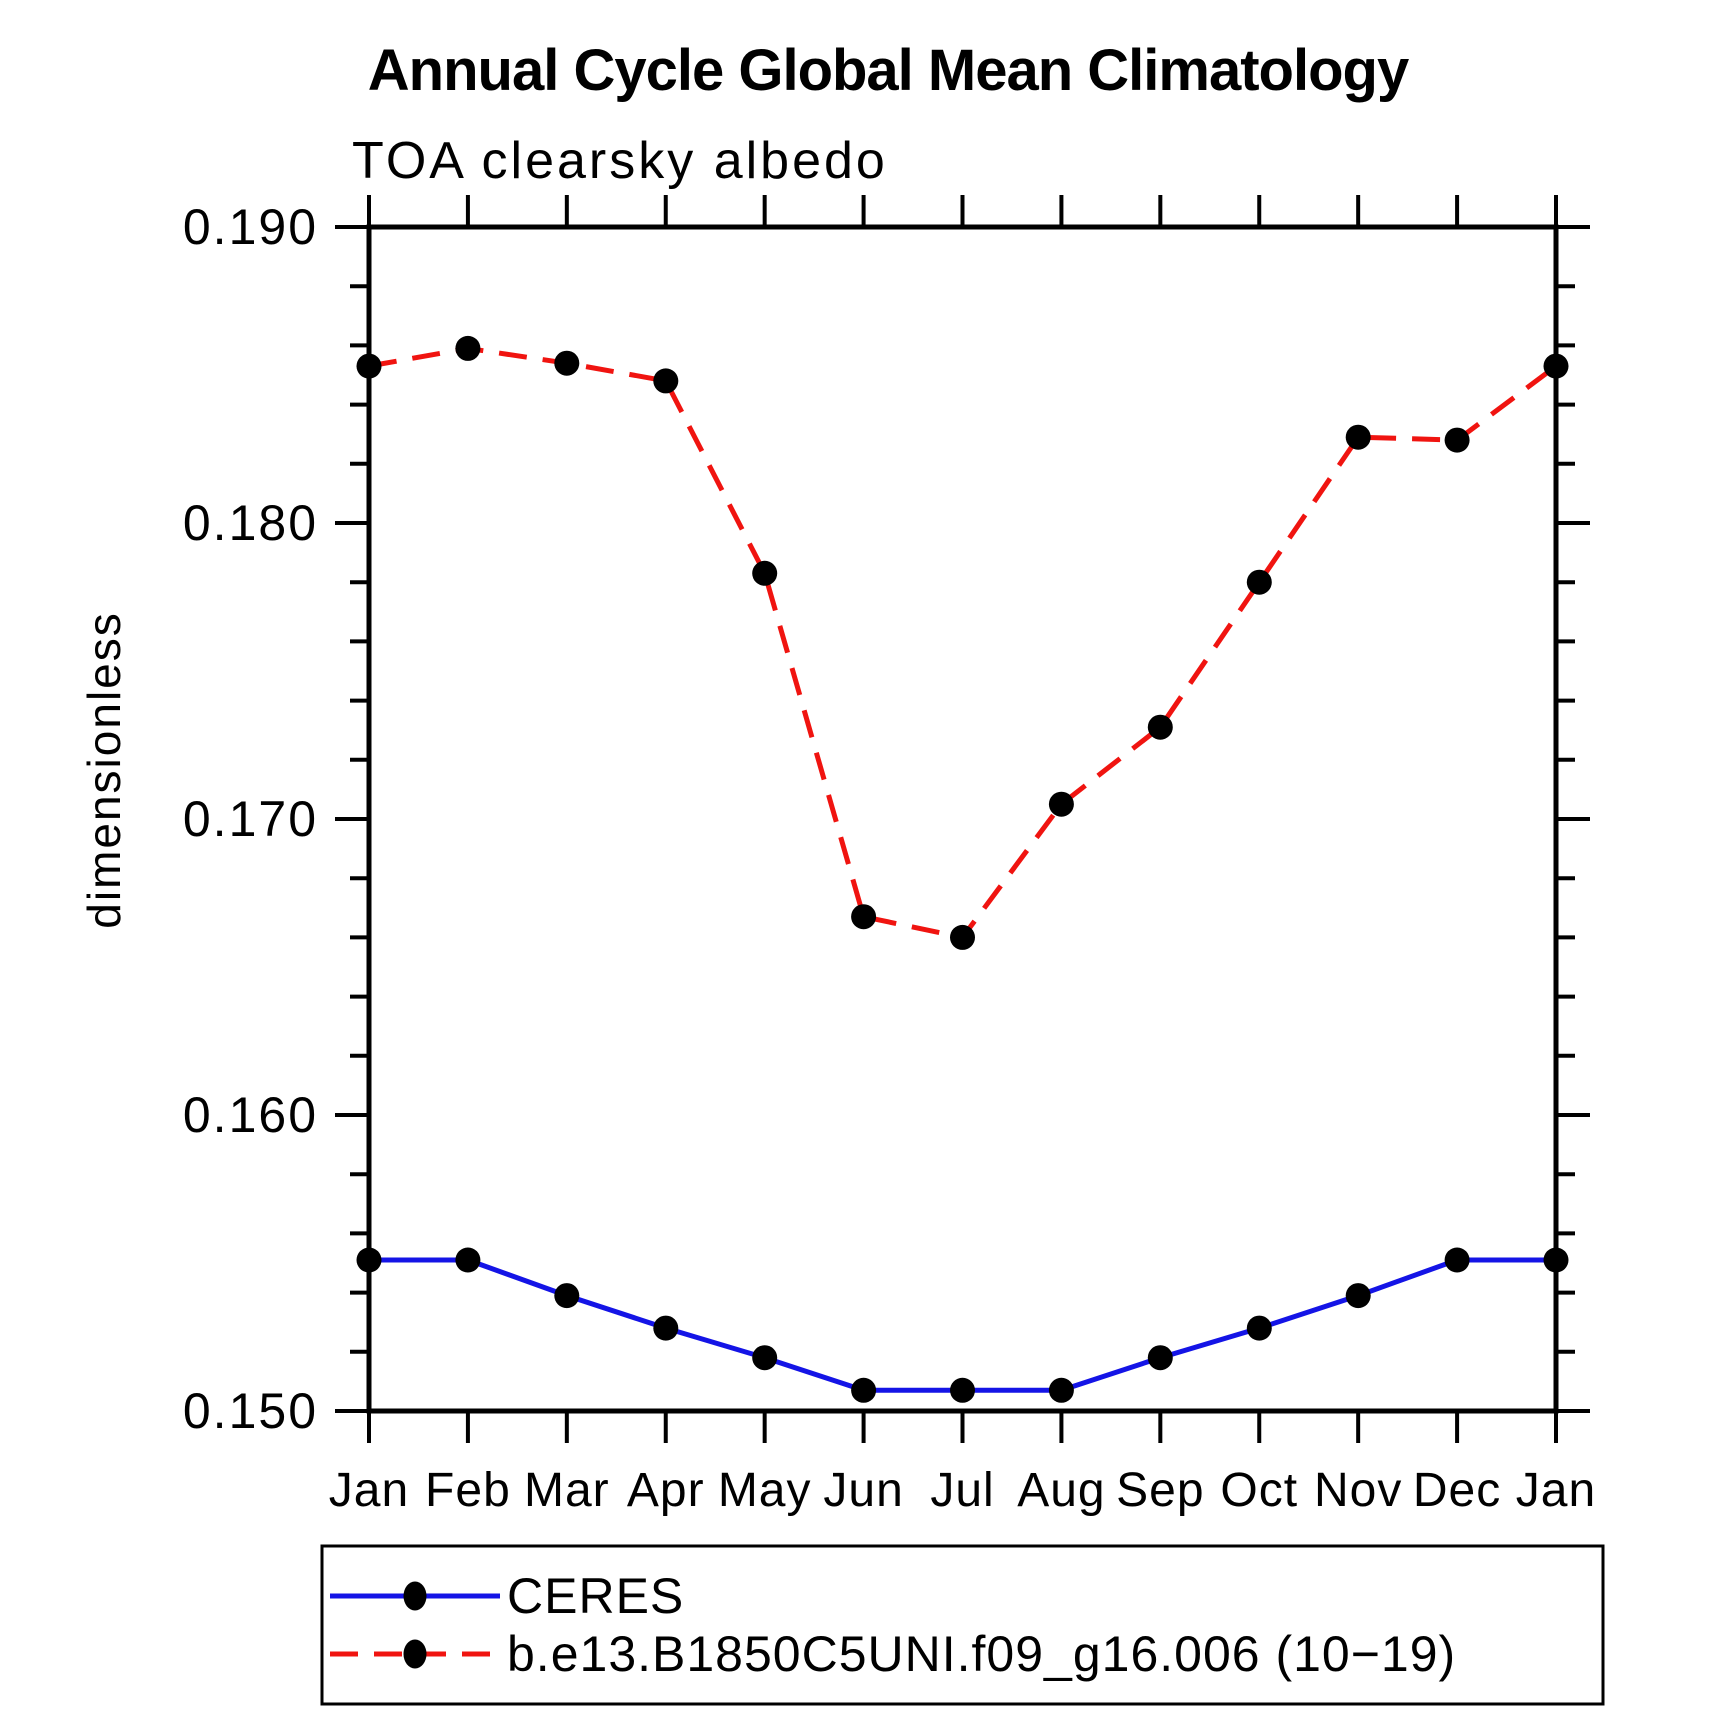  Describe the element at coordinates (863, 1490) in the screenshot. I see `x-tick-label: Jun` at that location.